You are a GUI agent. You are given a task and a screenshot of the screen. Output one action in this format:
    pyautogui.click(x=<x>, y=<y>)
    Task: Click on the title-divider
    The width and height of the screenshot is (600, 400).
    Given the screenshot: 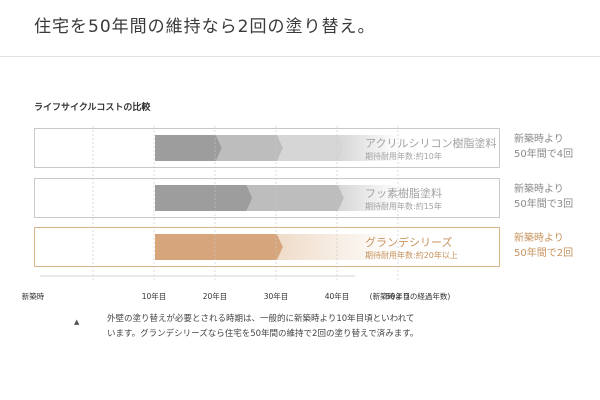 What is the action you would take?
    pyautogui.click(x=300, y=56)
    